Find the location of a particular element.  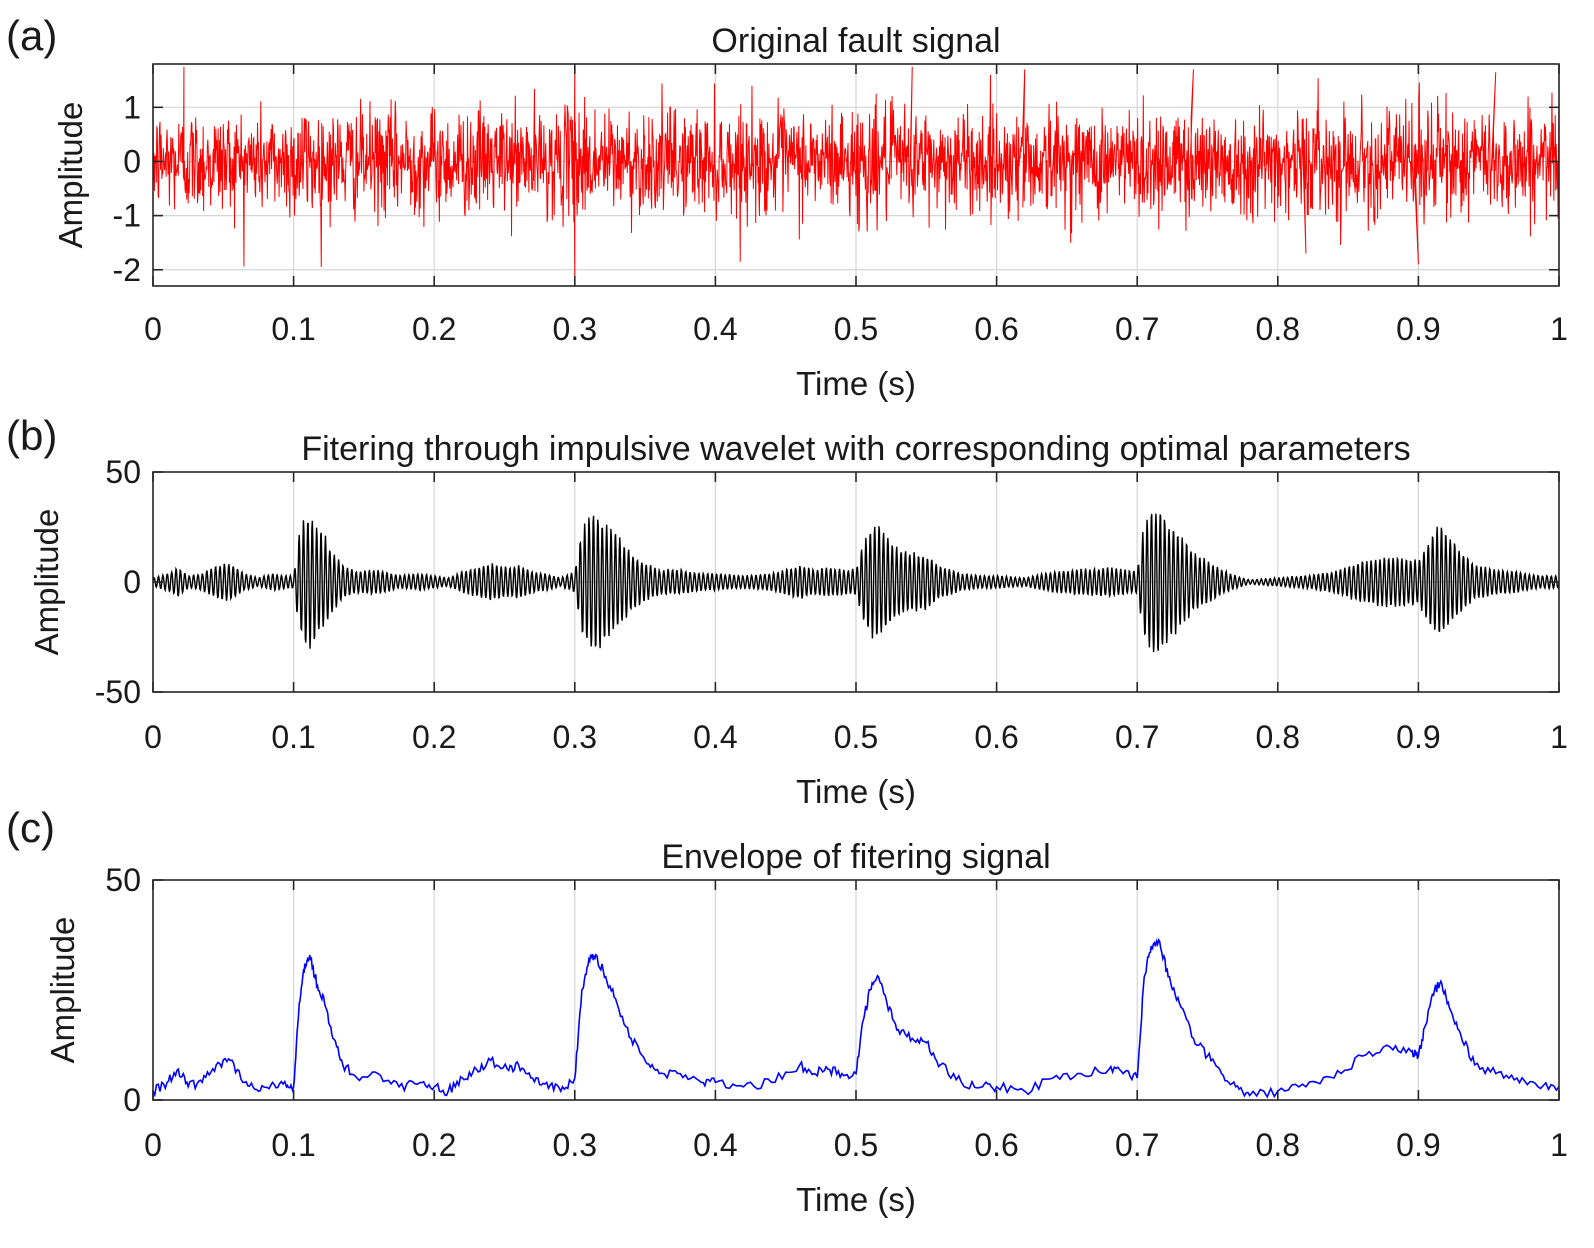

panel-label: (c) is located at coordinates (30, 827).